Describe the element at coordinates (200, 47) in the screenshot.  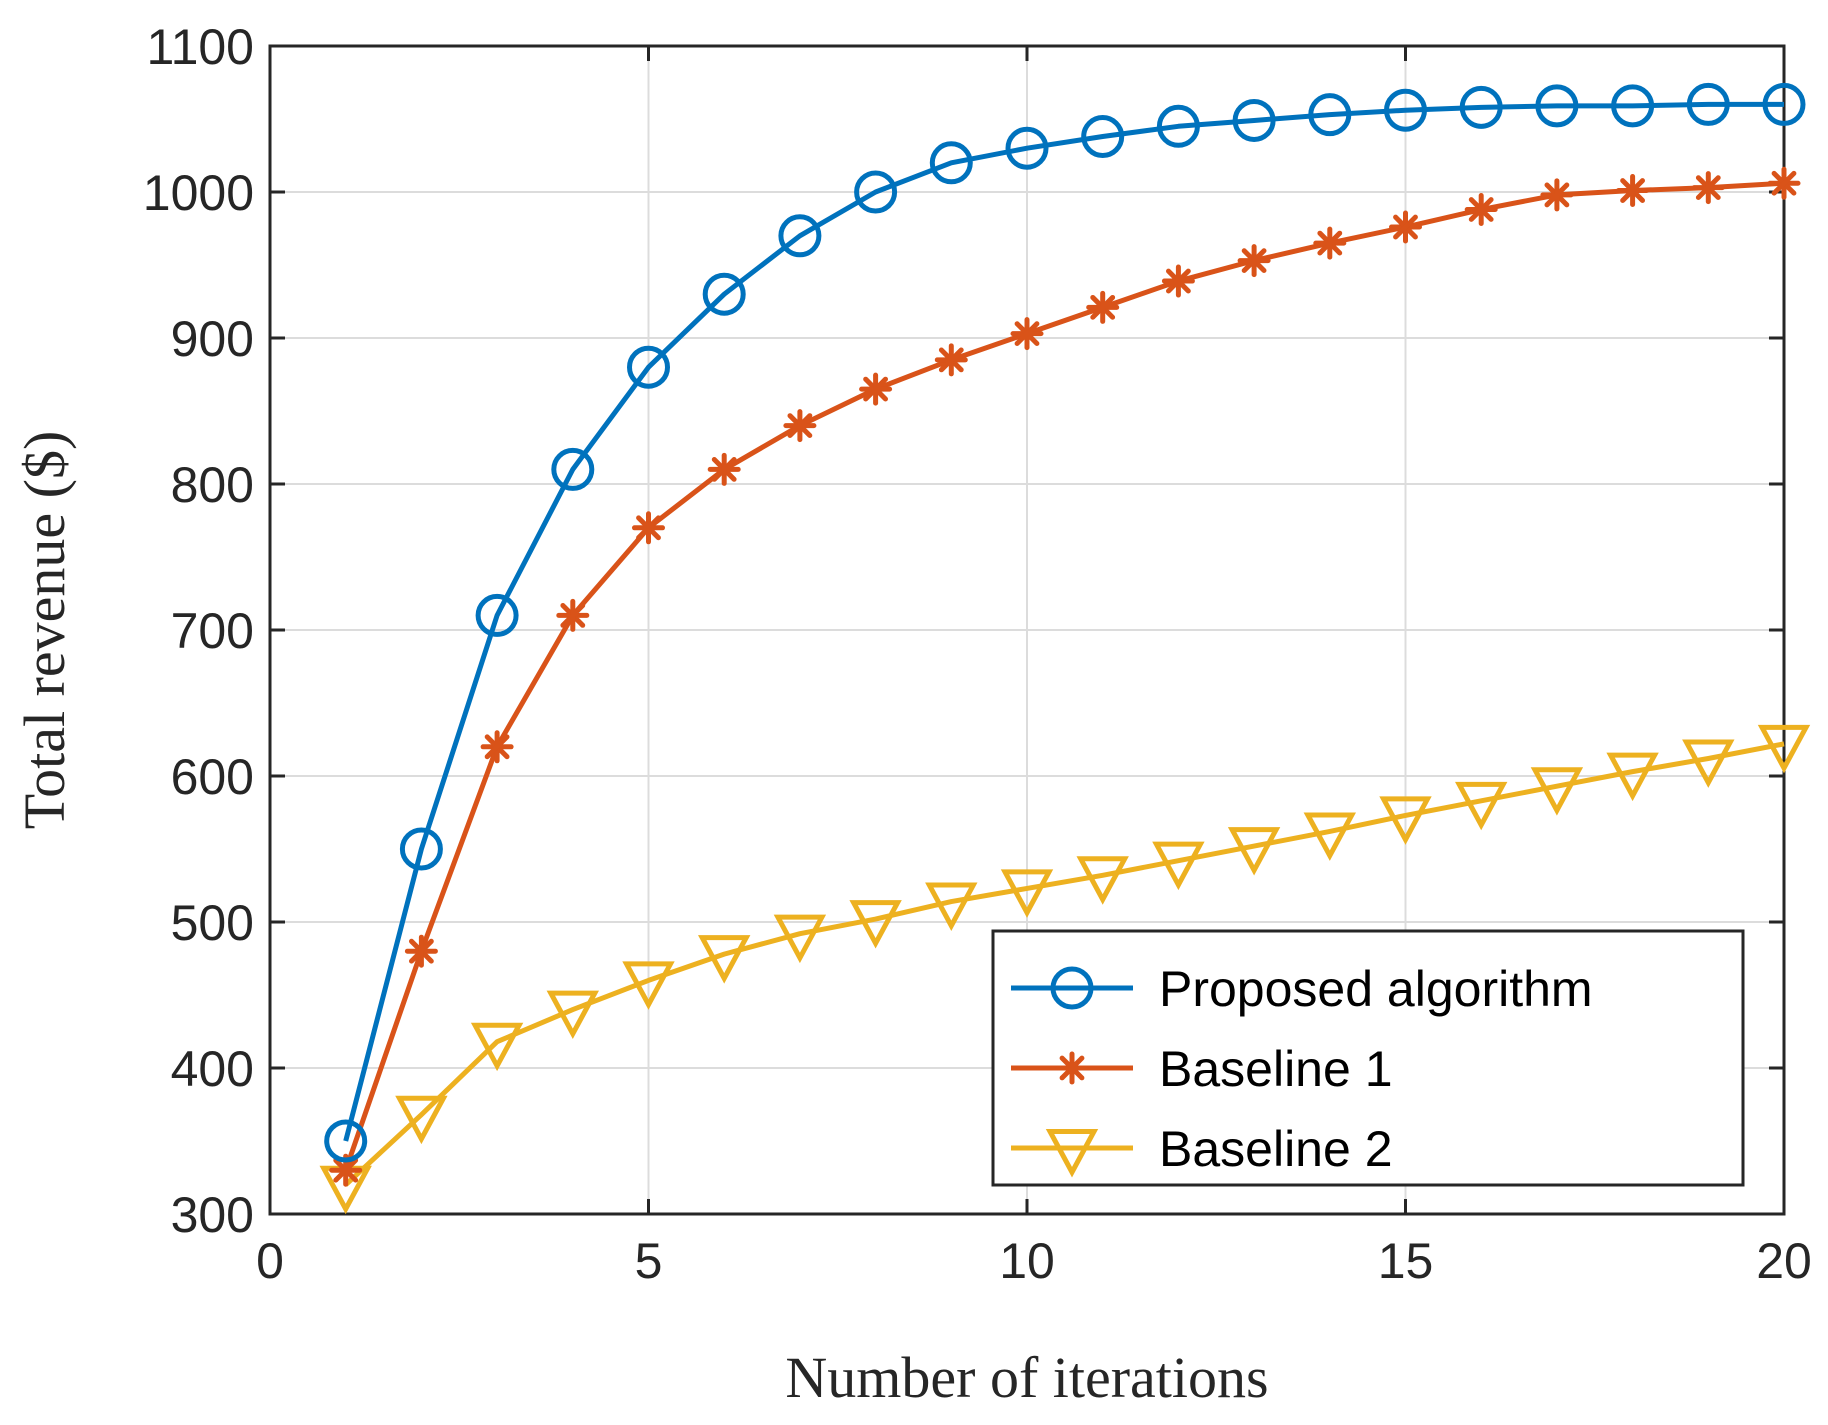
I see `y-tick-label: 1100` at that location.